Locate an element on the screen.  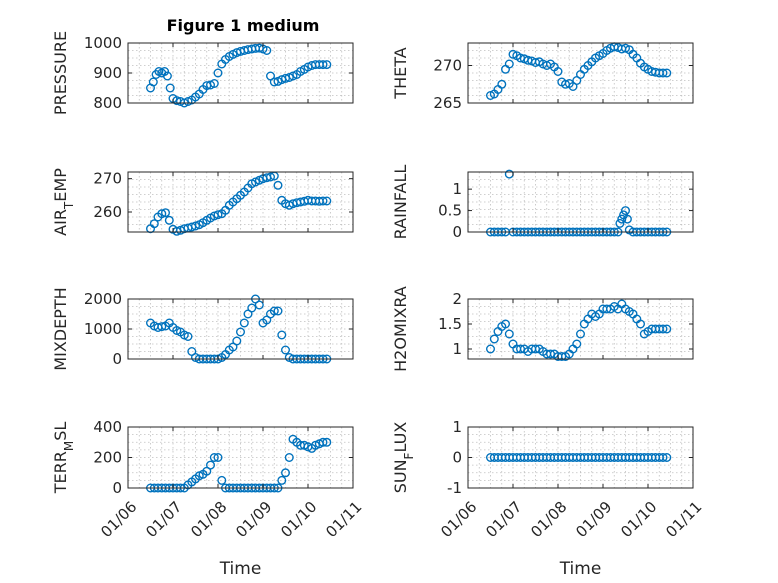
y-tick-label: -1 is located at coordinates (454, 488).